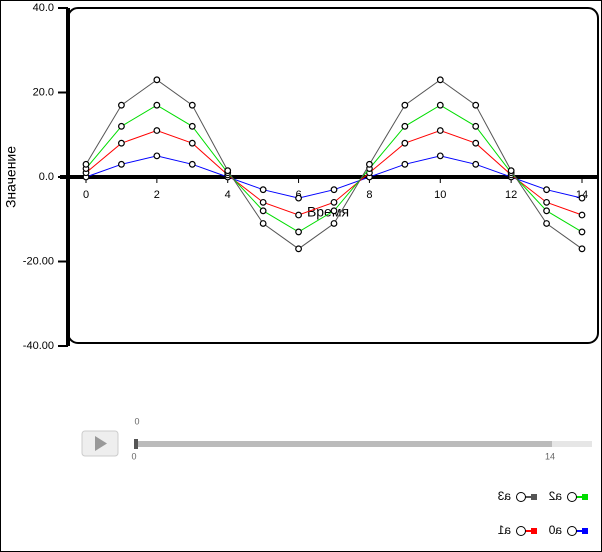  I want to click on slider-max: 14, so click(550, 456).